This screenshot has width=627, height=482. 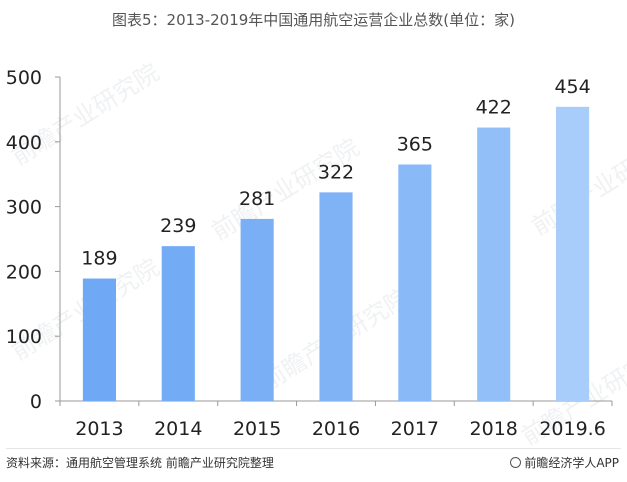 What do you see at coordinates (415, 429) in the screenshot?
I see `x-tick-label: 2017` at bounding box center [415, 429].